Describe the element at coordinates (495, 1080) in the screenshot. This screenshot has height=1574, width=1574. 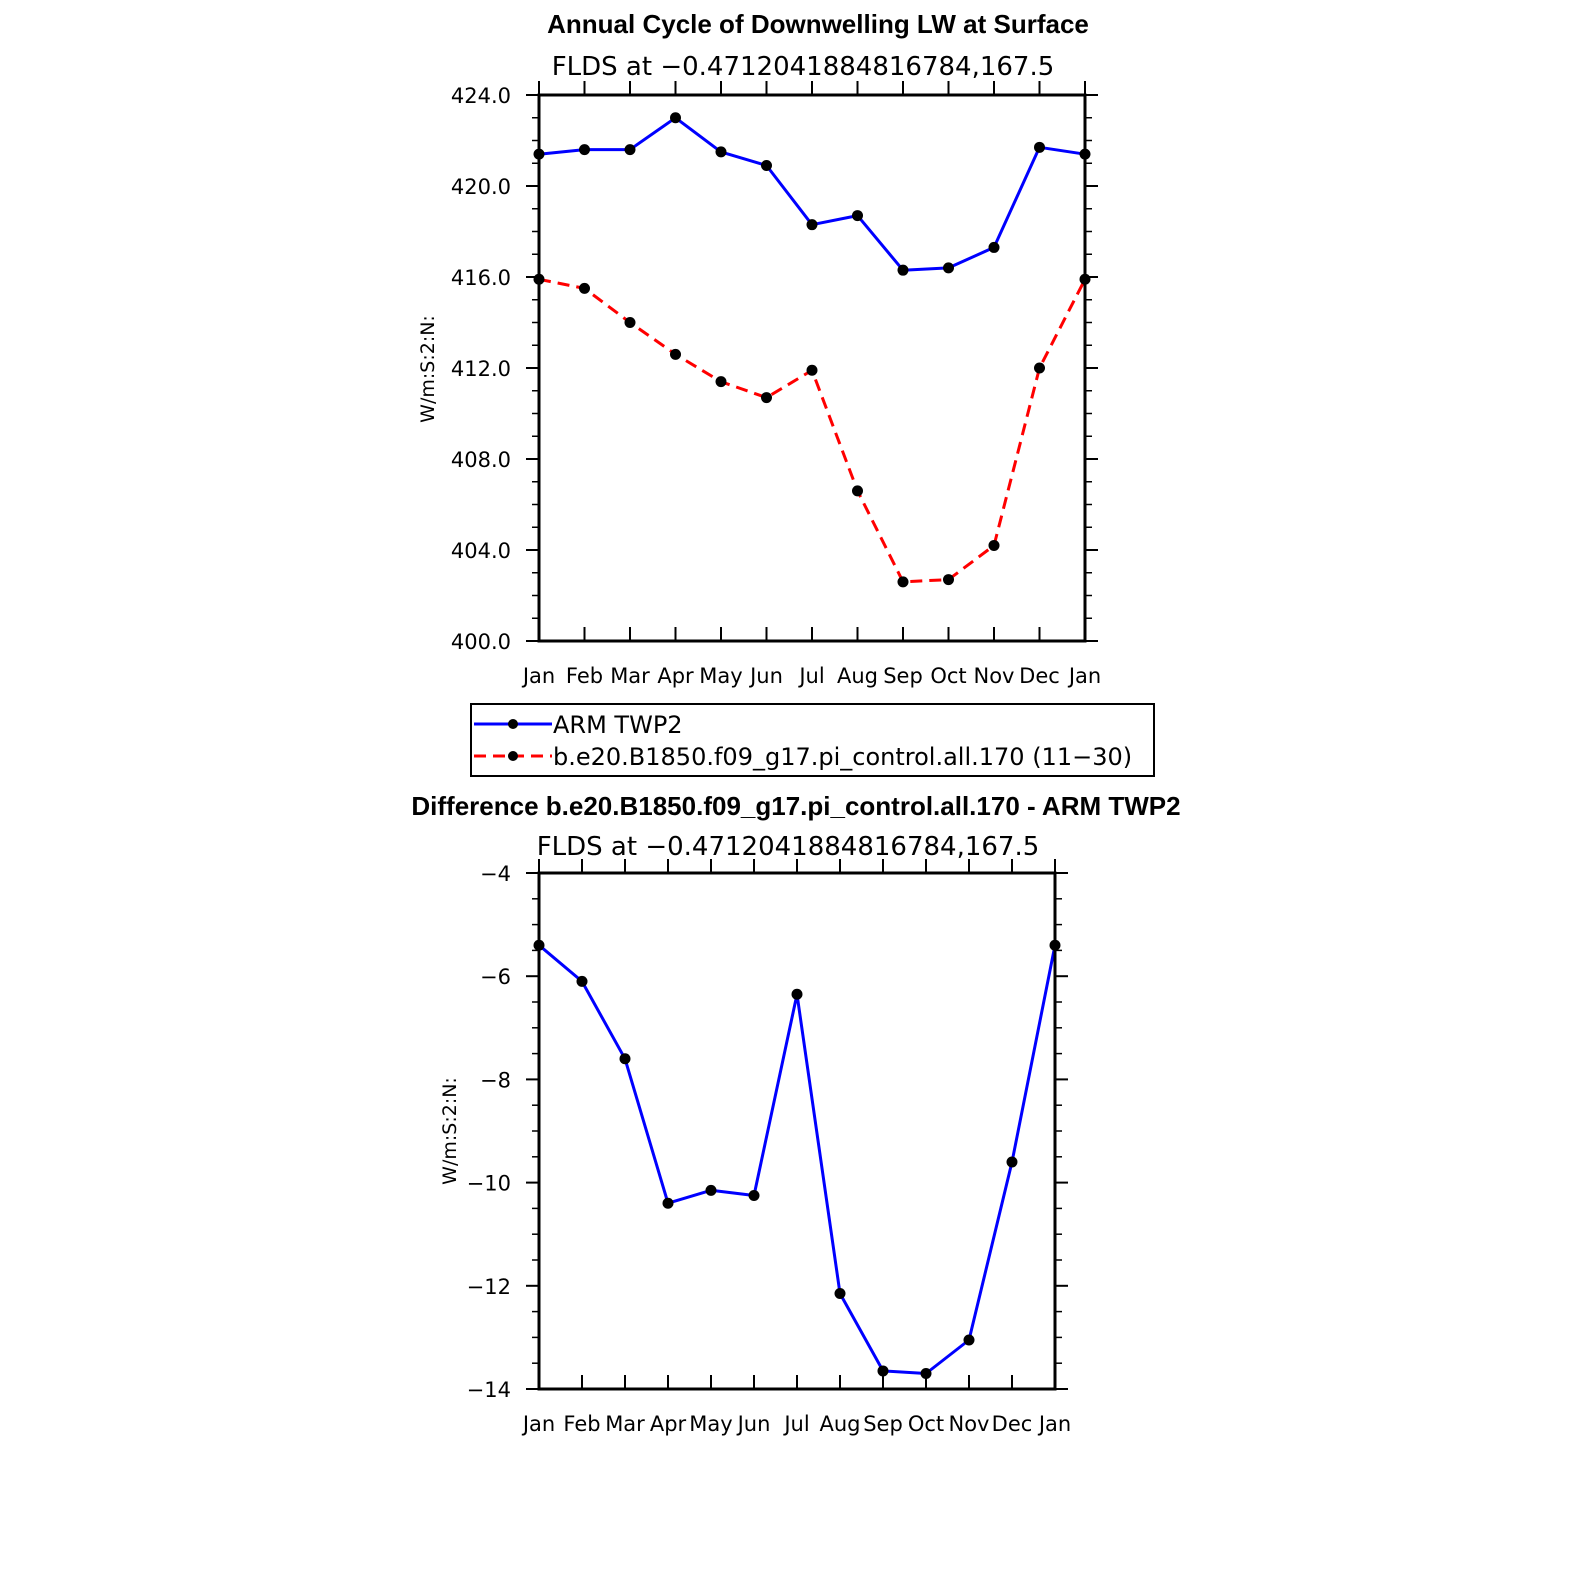
I see `y-tick-label: −8` at that location.